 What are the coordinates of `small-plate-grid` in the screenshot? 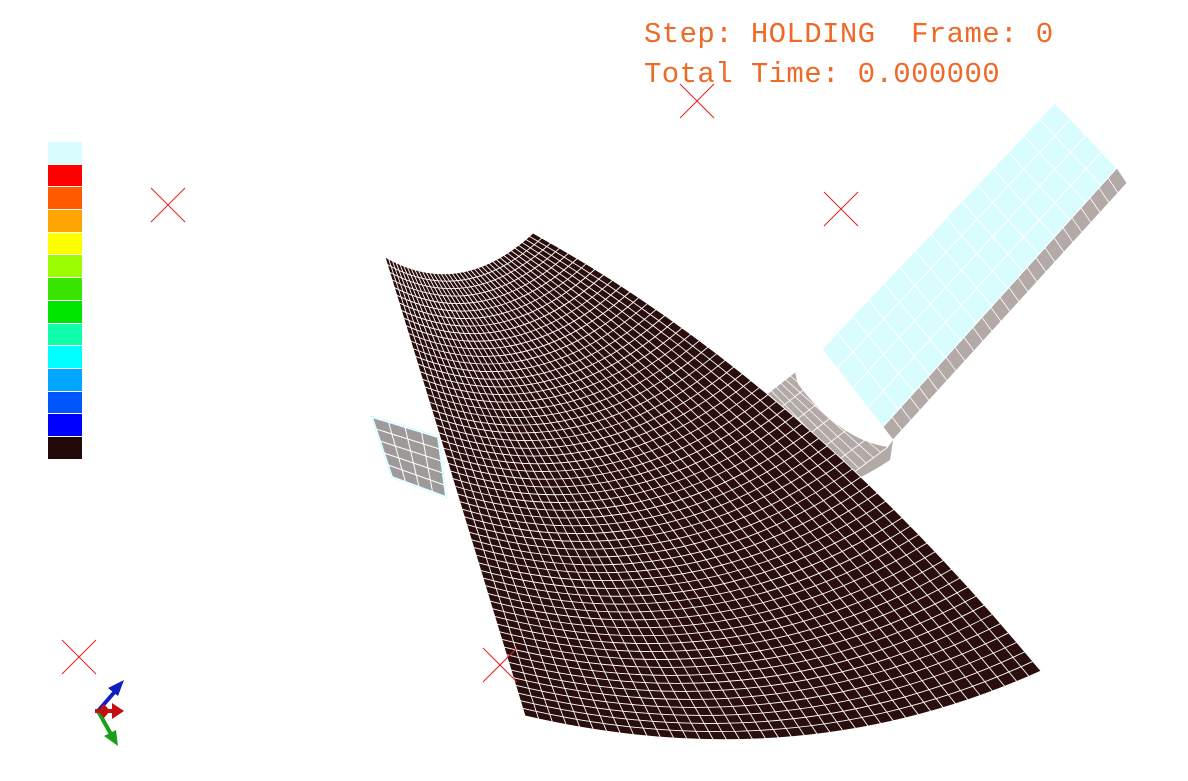 It's located at (409, 457).